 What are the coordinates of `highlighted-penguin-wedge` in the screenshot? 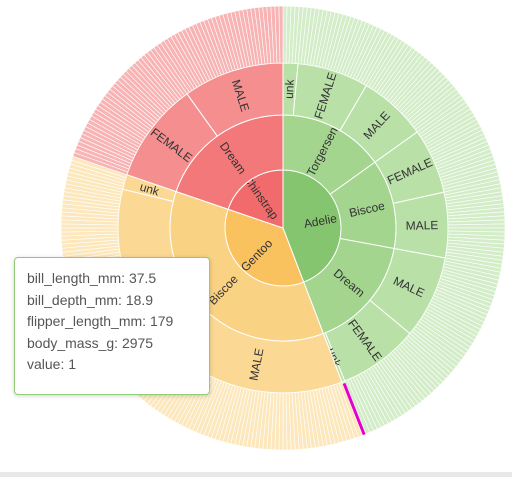 It's located at (354, 409).